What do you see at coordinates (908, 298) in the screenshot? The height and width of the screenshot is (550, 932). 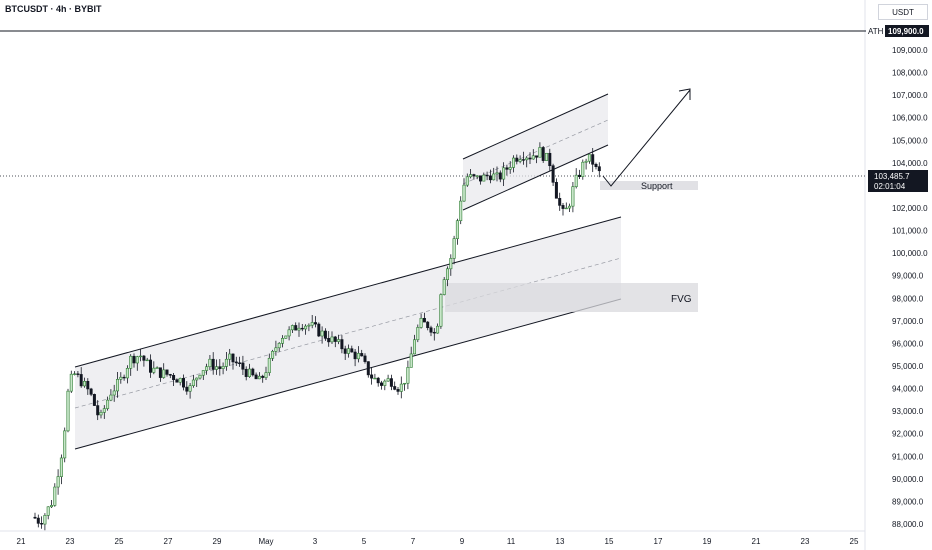 I see `price-tick-label: 98,000.0` at bounding box center [908, 298].